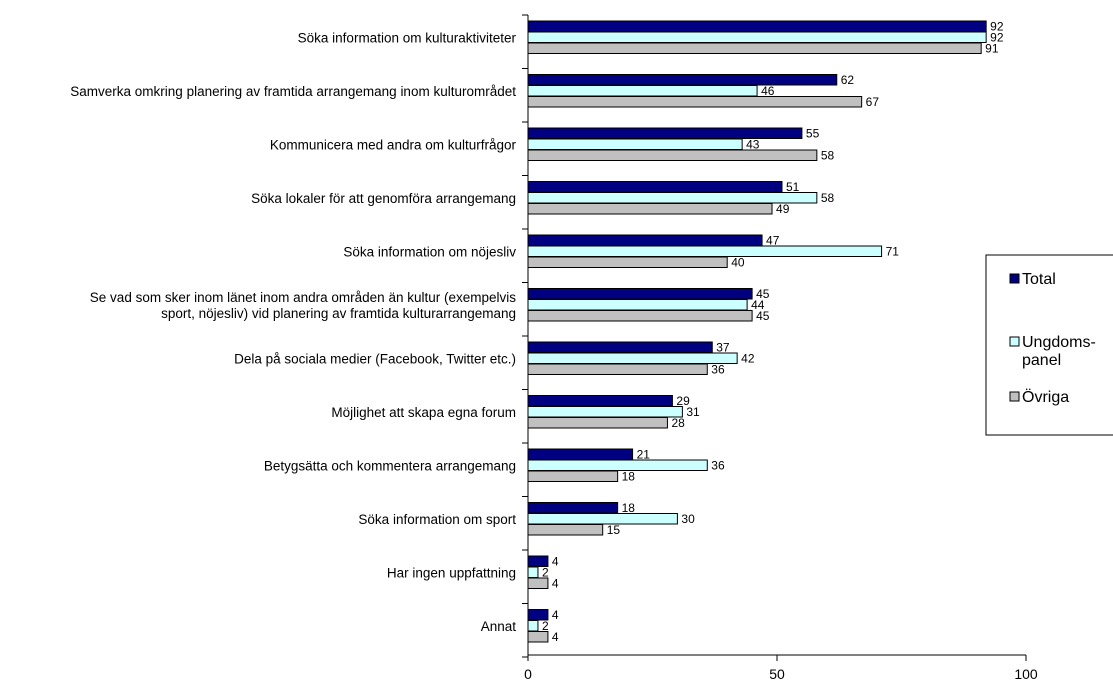 The width and height of the screenshot is (1113, 686). What do you see at coordinates (723, 348) in the screenshot?
I see `value-label-0-6: 37` at bounding box center [723, 348].